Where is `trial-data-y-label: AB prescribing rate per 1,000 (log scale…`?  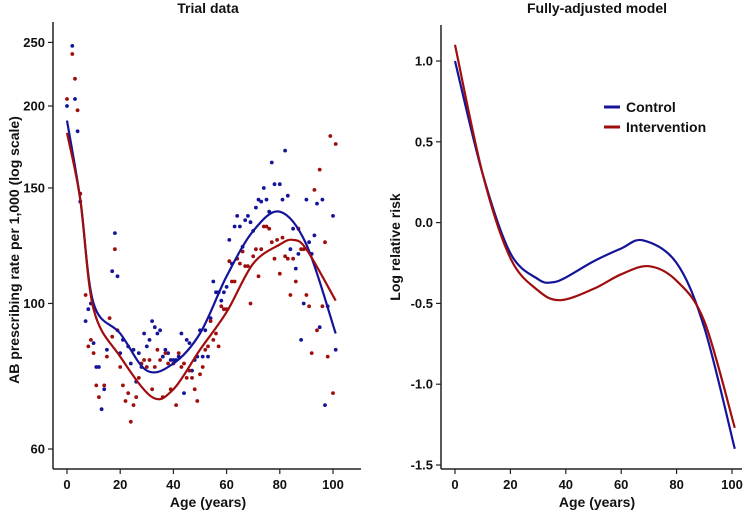
trial-data-y-label: AB prescribing rate per 1,000 (log scale… is located at coordinates (14, 250).